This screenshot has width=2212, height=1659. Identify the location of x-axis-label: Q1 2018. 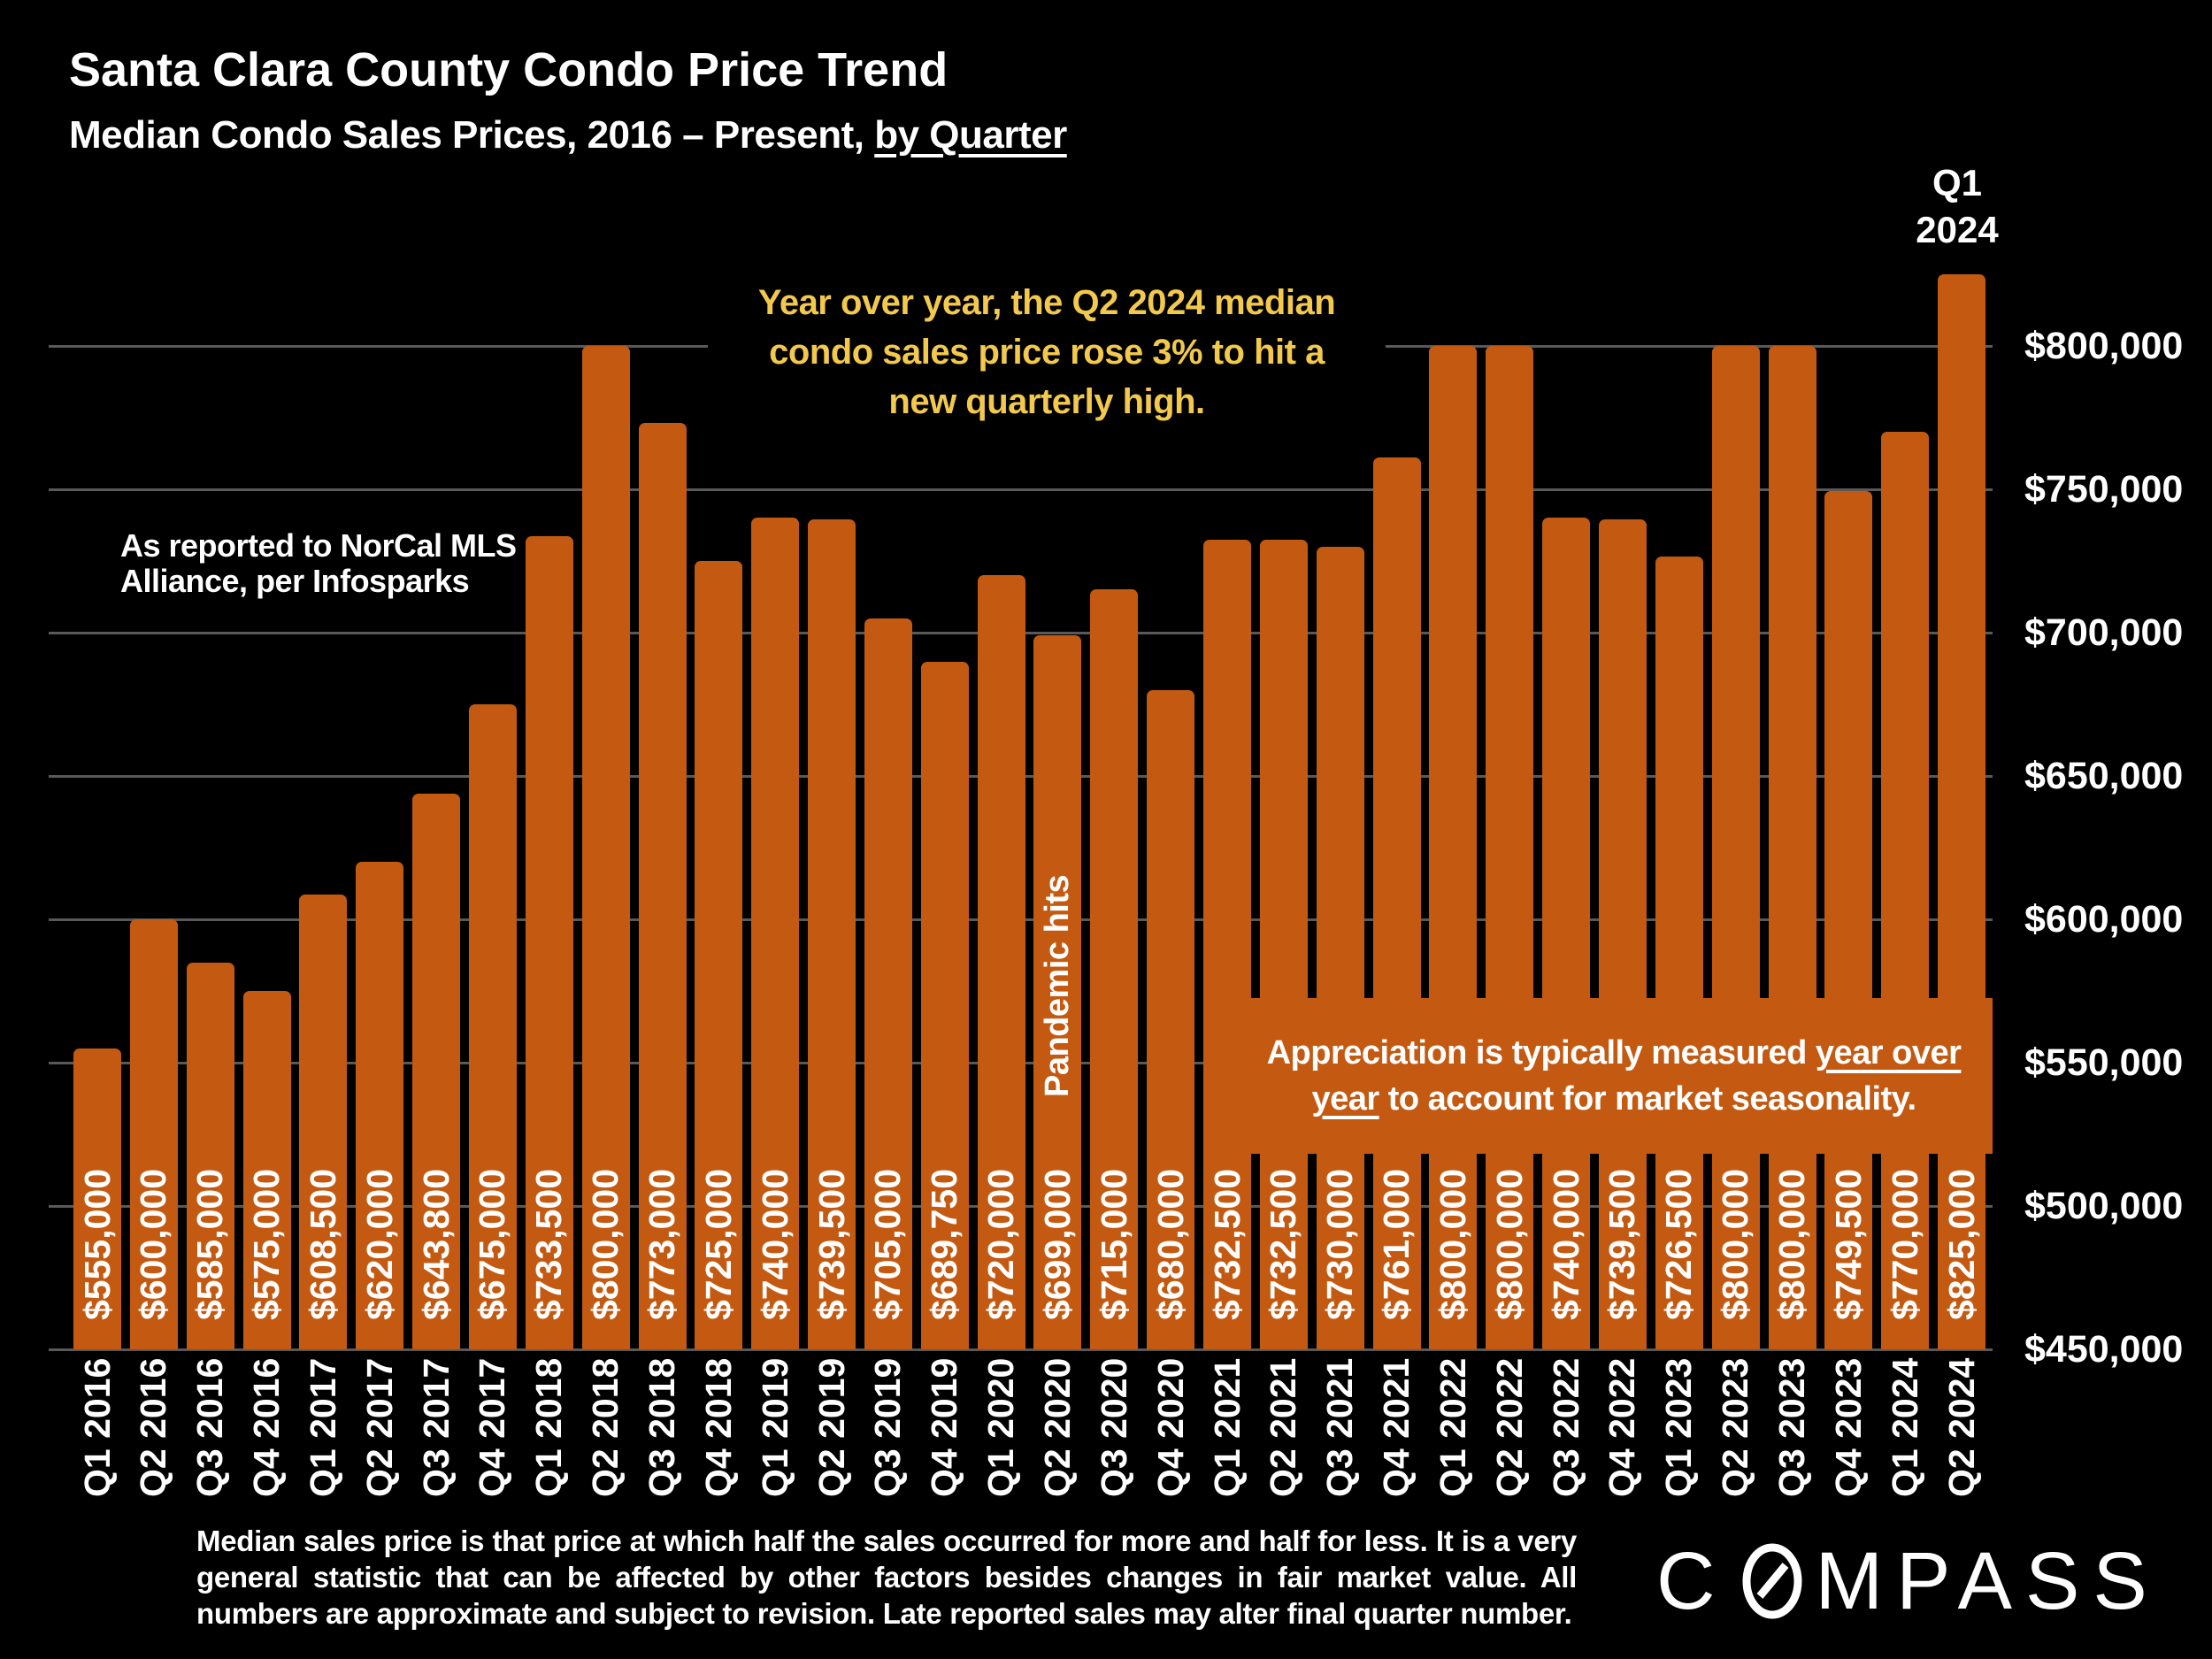
(549, 1427).